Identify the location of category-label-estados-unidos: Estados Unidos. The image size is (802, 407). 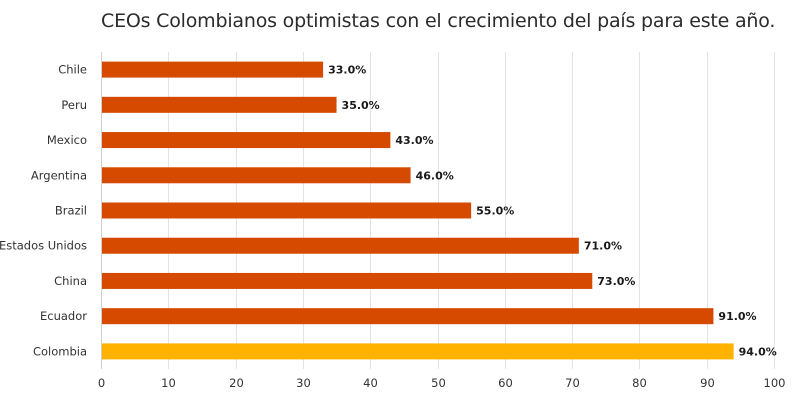
(43, 246).